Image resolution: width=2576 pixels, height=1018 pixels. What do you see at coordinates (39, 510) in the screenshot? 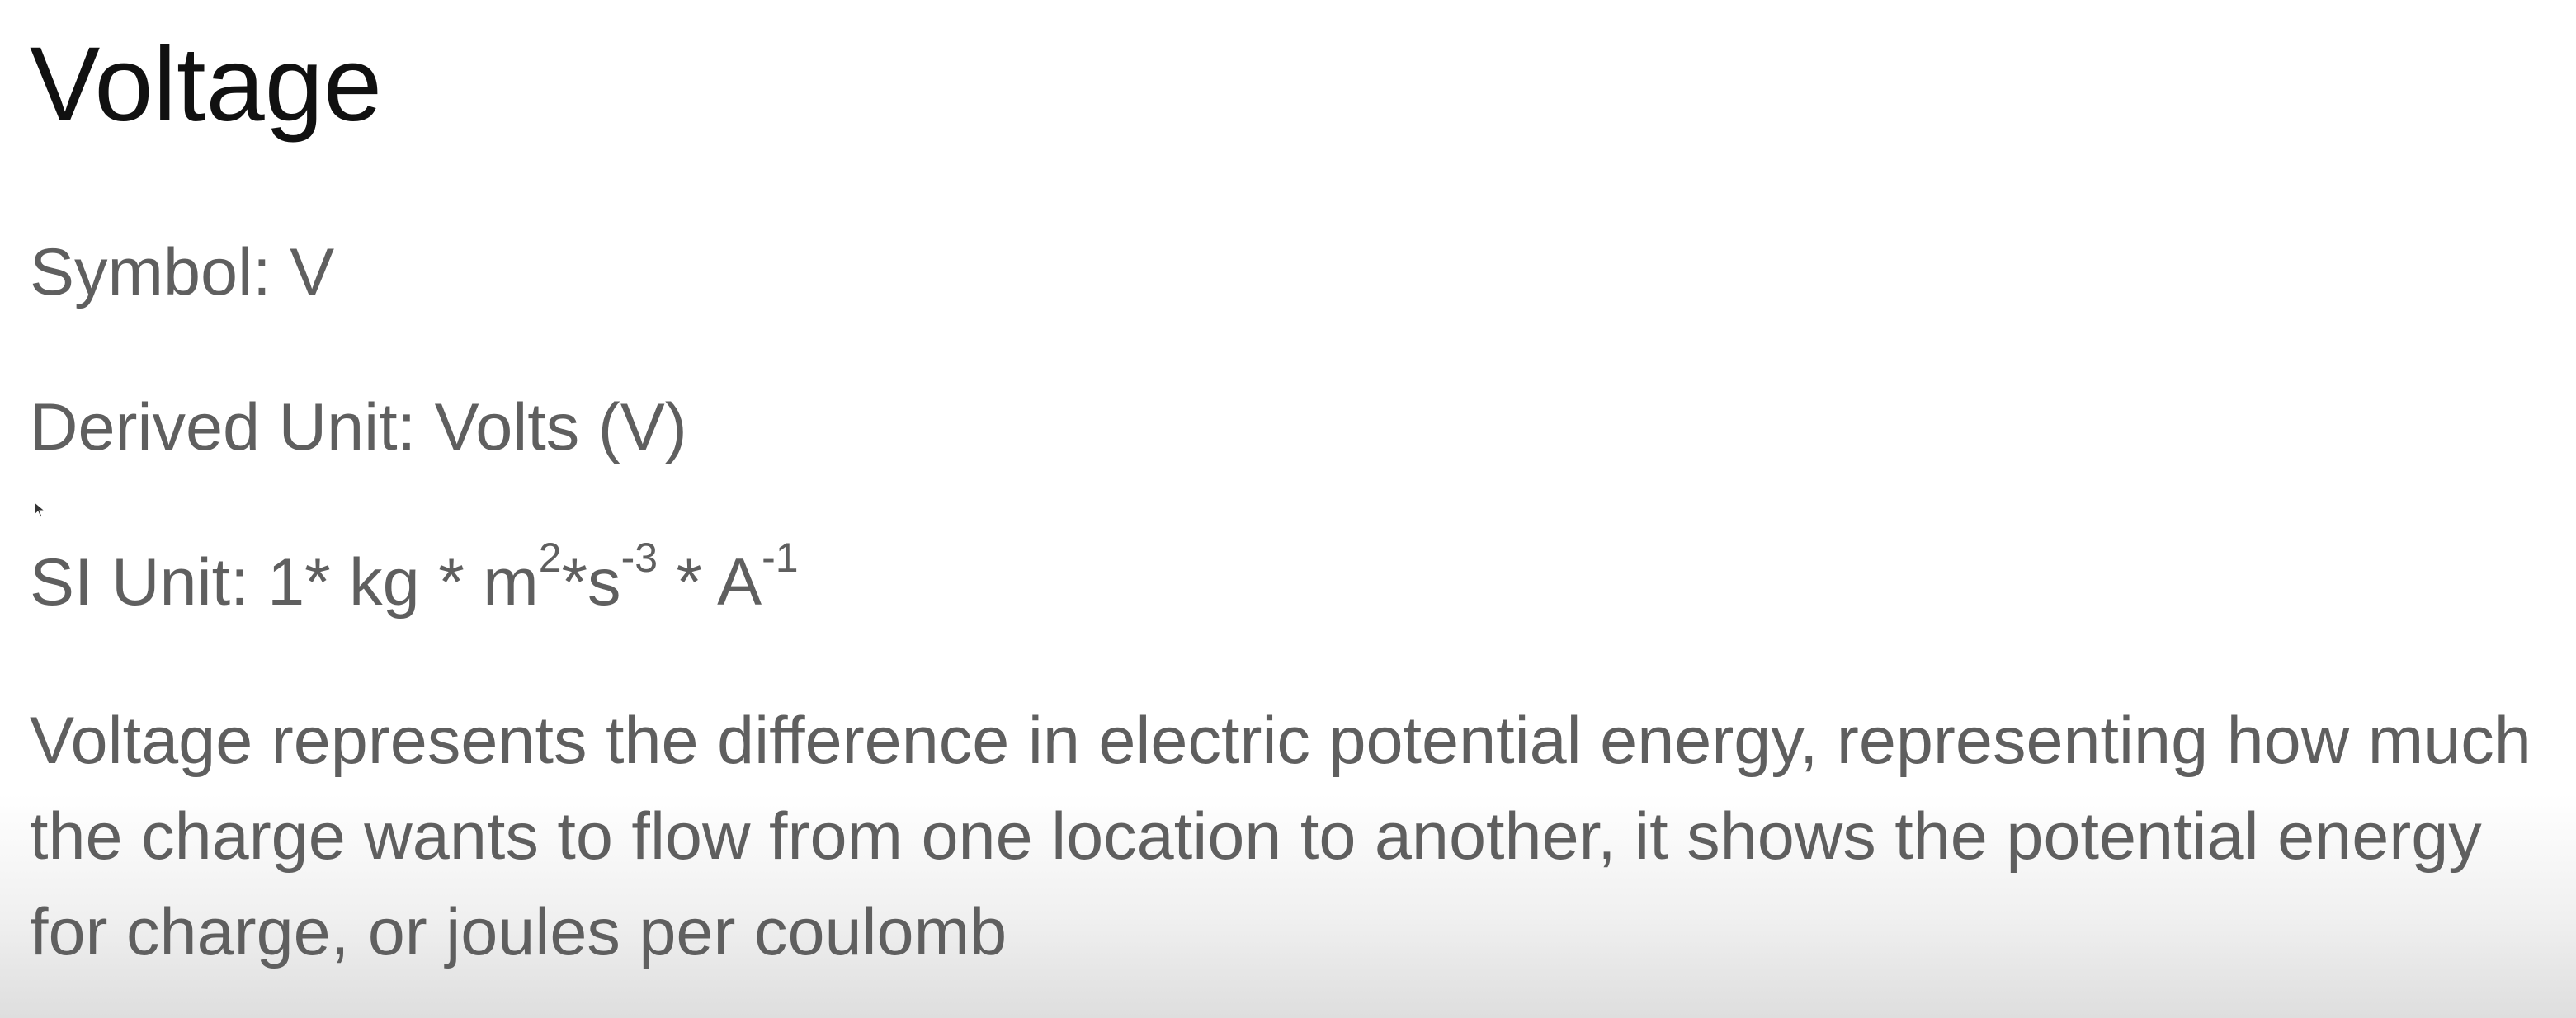
I see `mouse-pointer-icon` at bounding box center [39, 510].